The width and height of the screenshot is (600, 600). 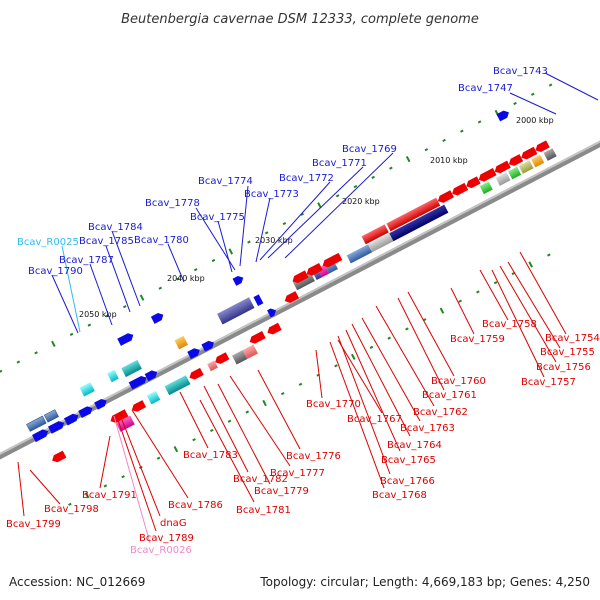 I want to click on gene-label-bcav1774: Bcav_1774, so click(x=225, y=181).